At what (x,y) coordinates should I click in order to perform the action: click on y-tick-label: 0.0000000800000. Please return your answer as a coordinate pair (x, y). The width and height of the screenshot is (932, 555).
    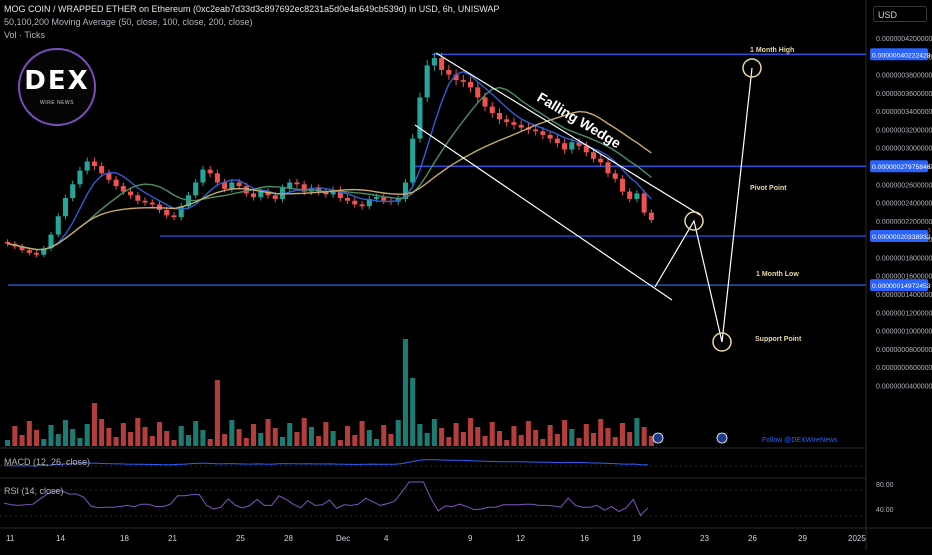
    Looking at the image, I should click on (904, 350).